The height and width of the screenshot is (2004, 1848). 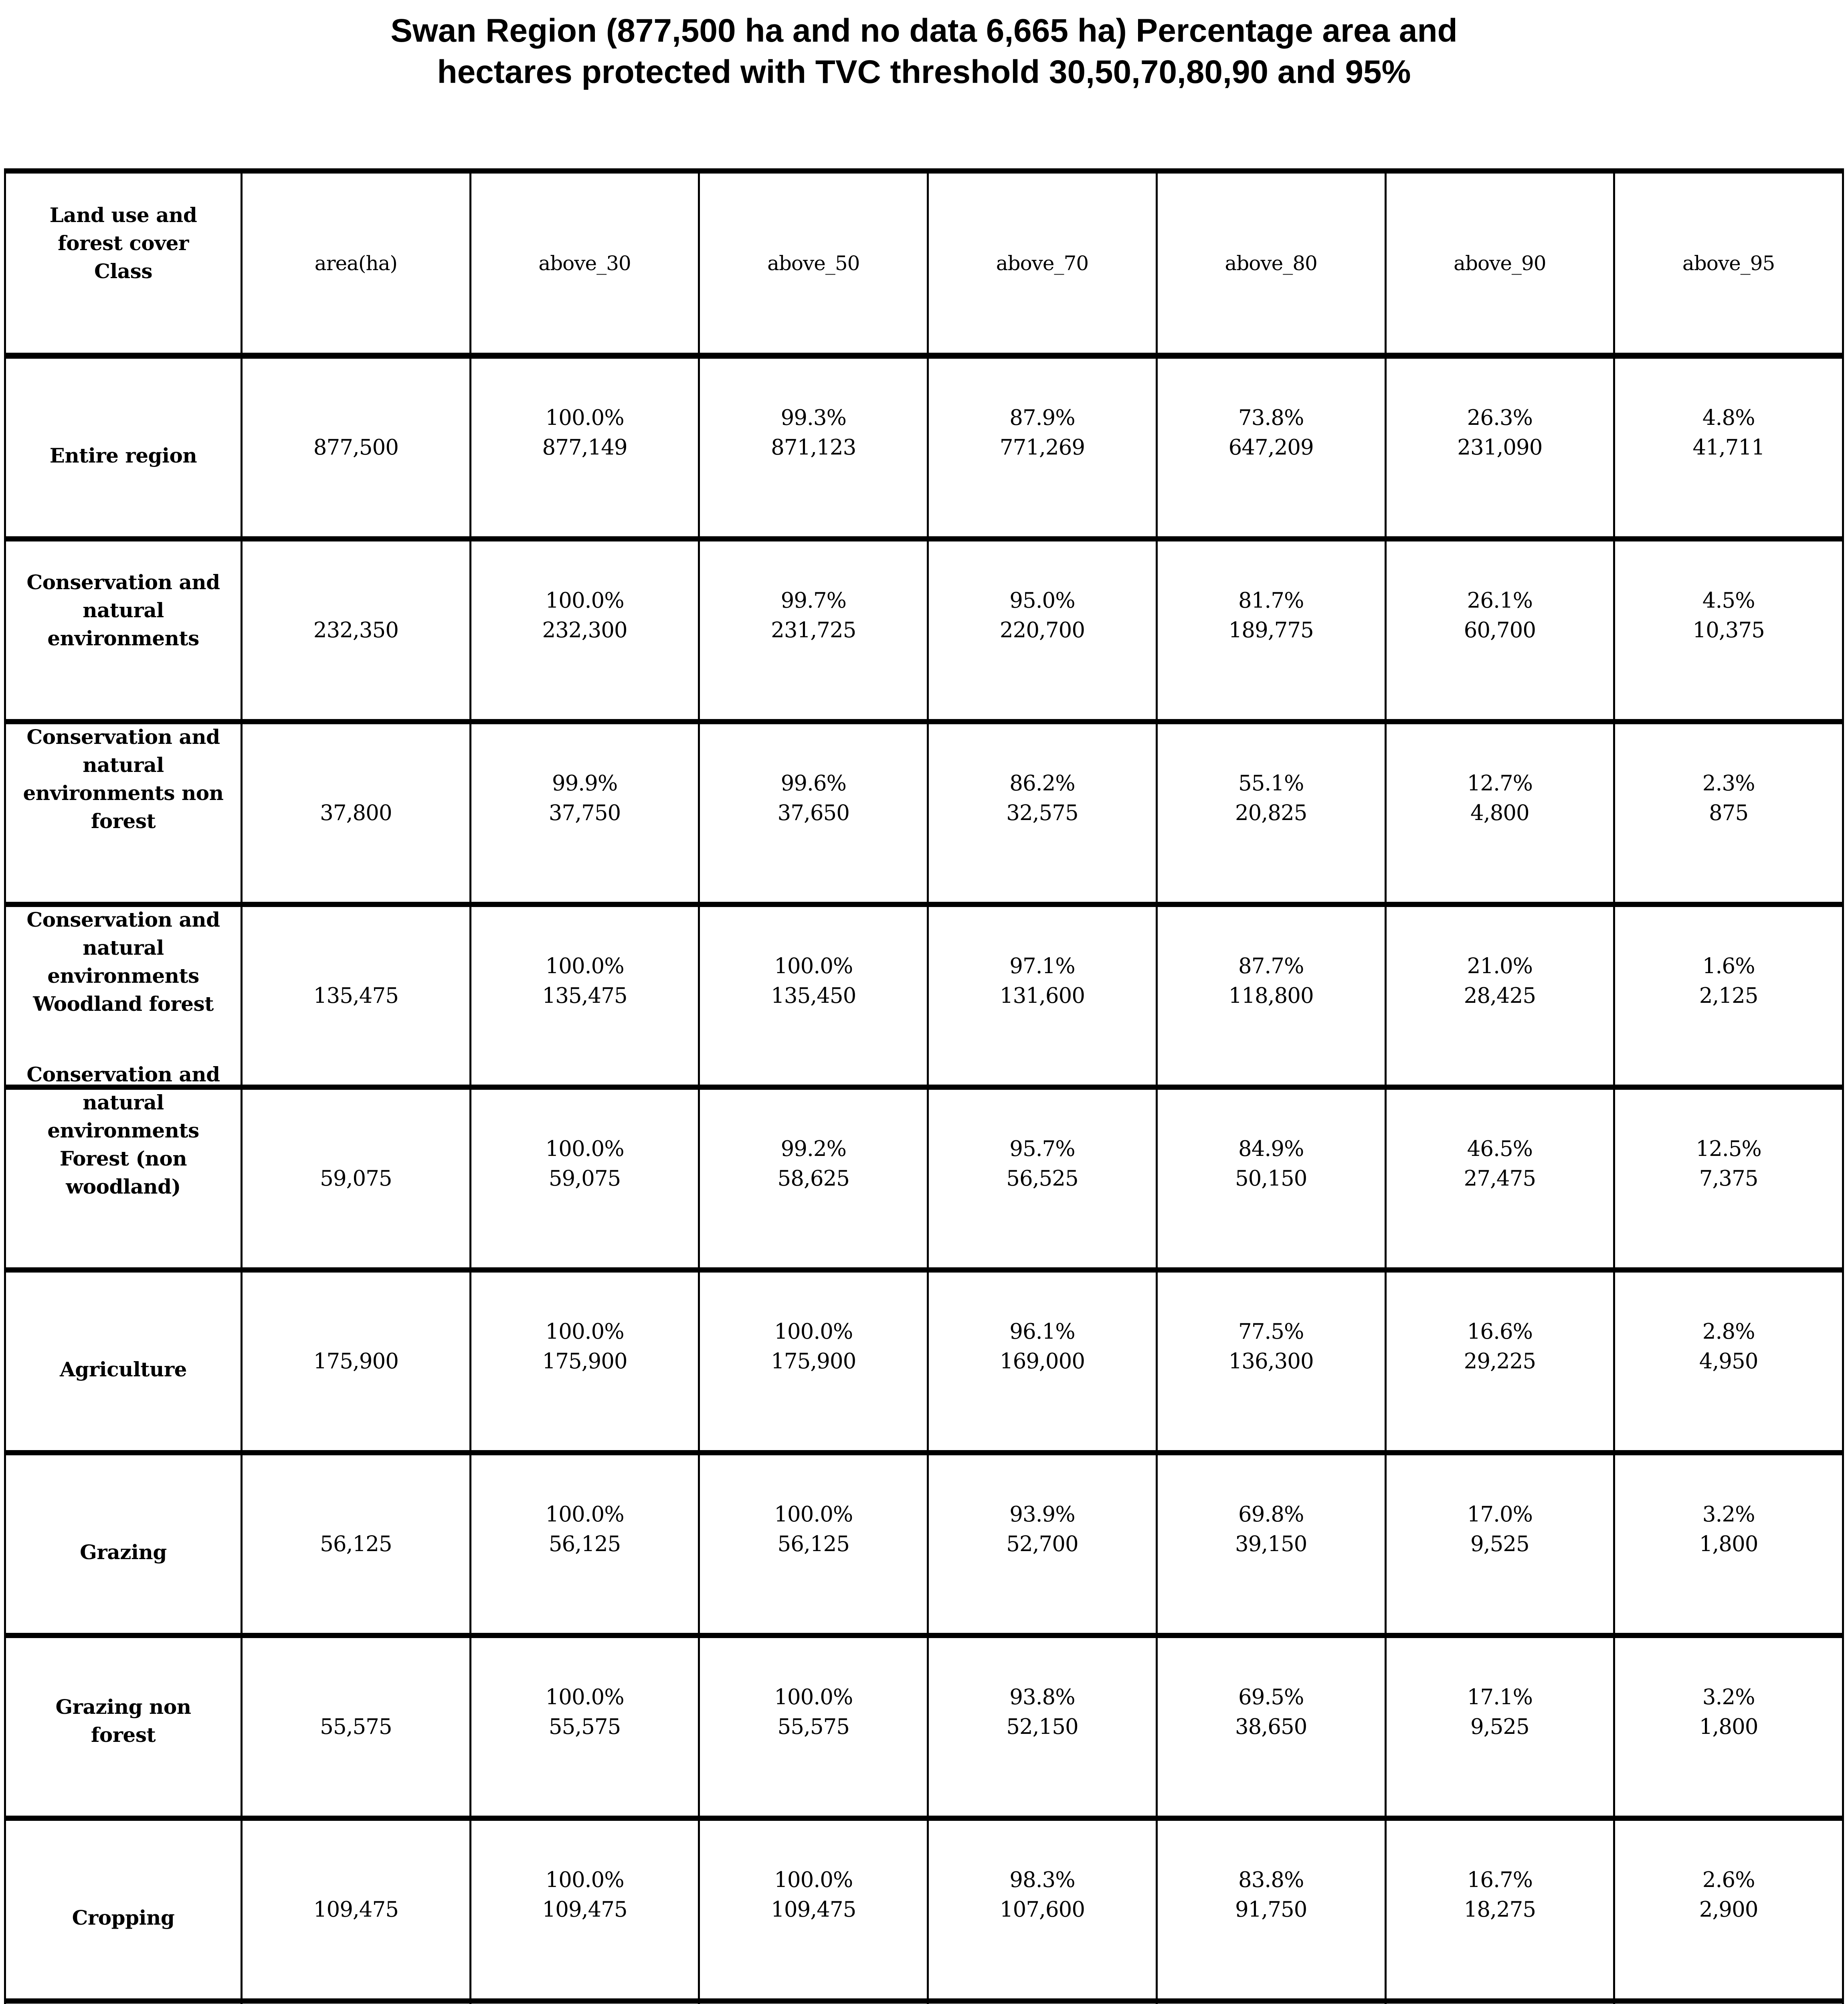 What do you see at coordinates (813, 417) in the screenshot?
I see `percent-value: 99.3%` at bounding box center [813, 417].